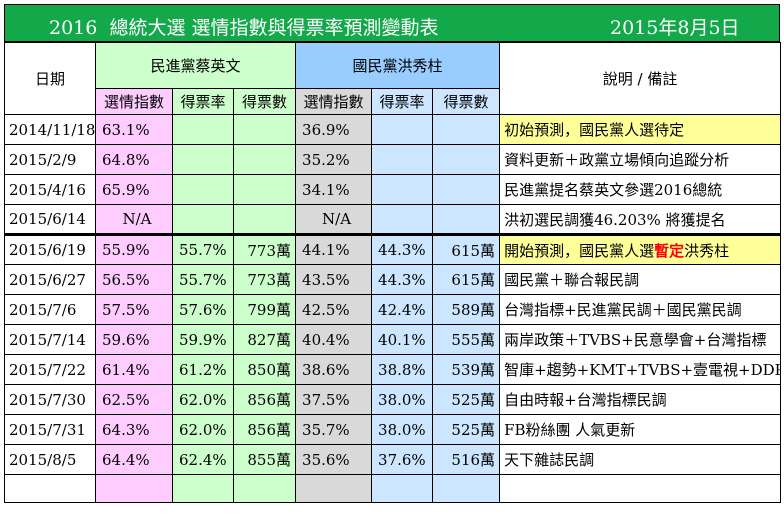 The height and width of the screenshot is (528, 784). I want to click on cell-date: 2014/11/18, so click(50, 129).